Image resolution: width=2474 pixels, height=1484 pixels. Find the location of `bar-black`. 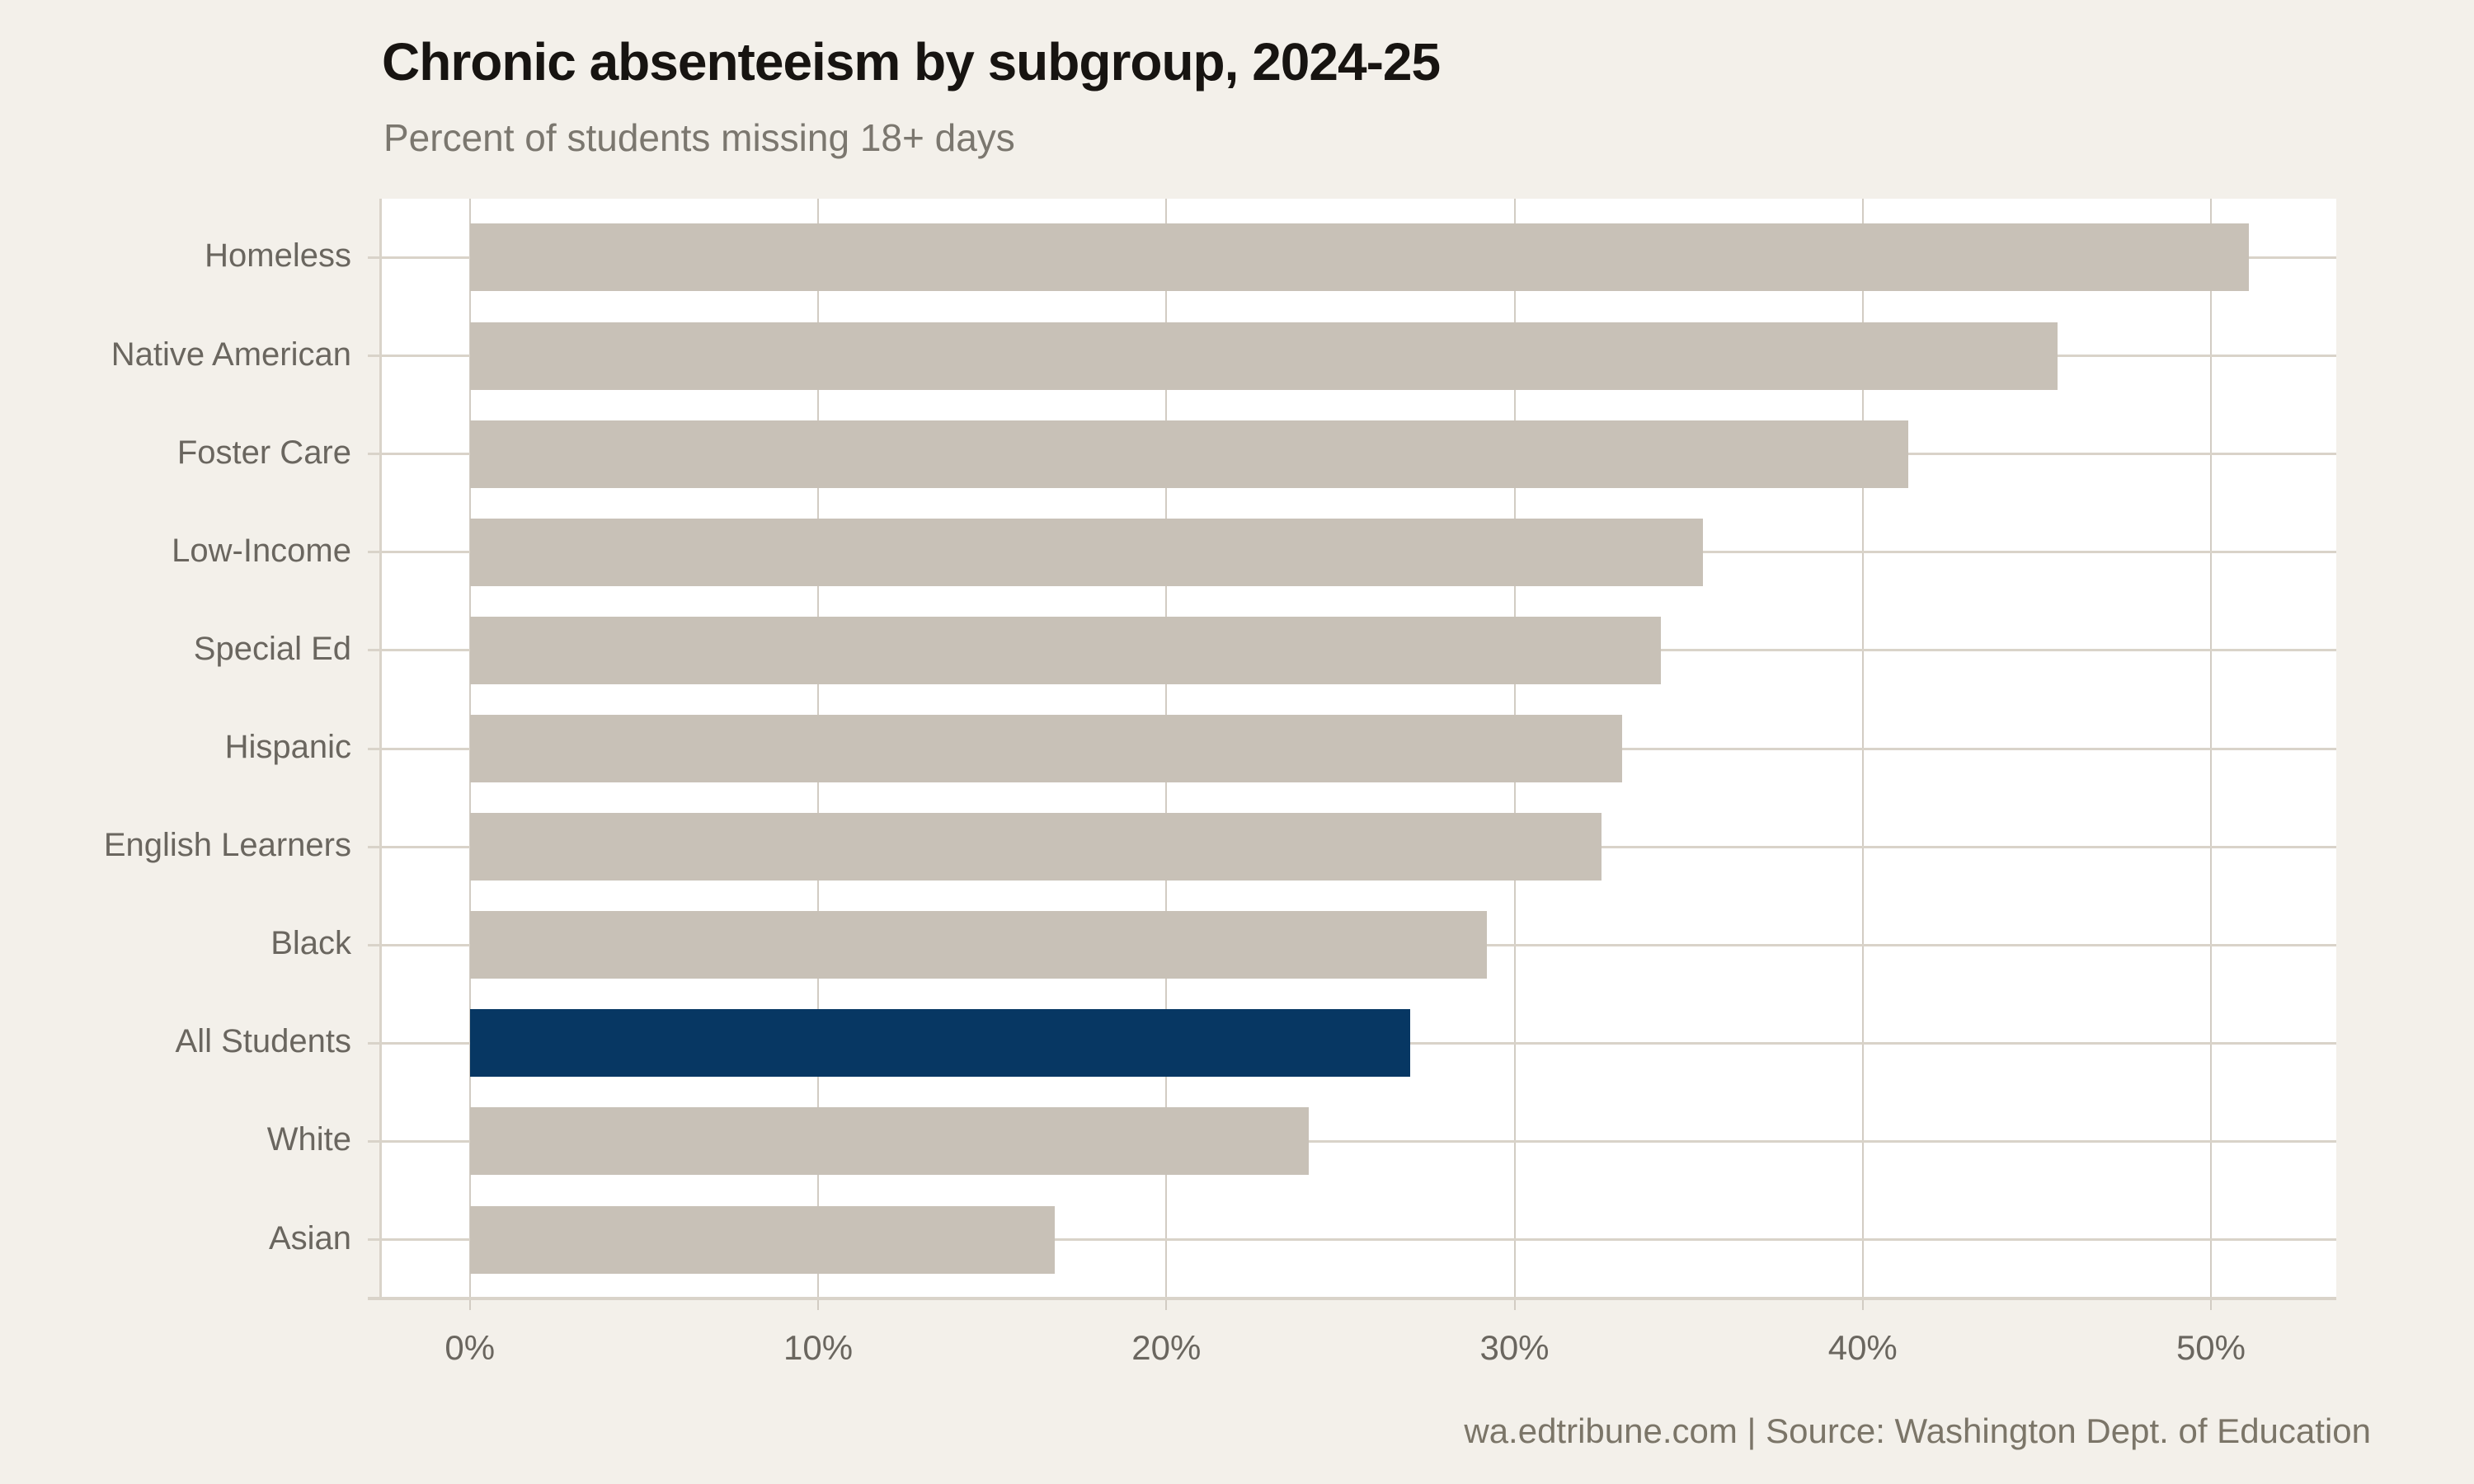

bar-black is located at coordinates (978, 945).